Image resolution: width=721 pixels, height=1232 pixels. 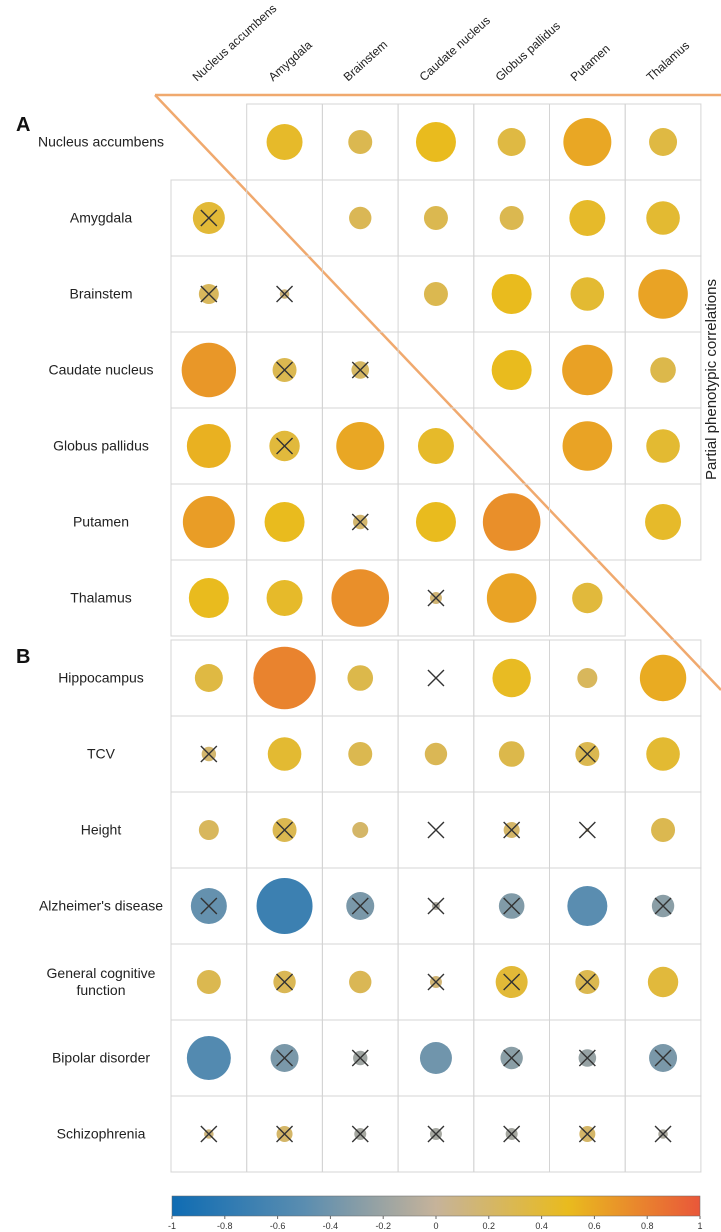 What do you see at coordinates (23, 657) in the screenshot?
I see `panel-label: B` at bounding box center [23, 657].